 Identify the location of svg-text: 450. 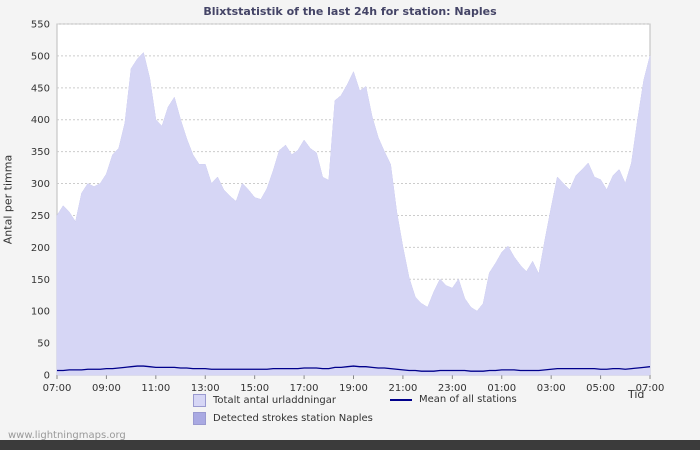
(40, 88).